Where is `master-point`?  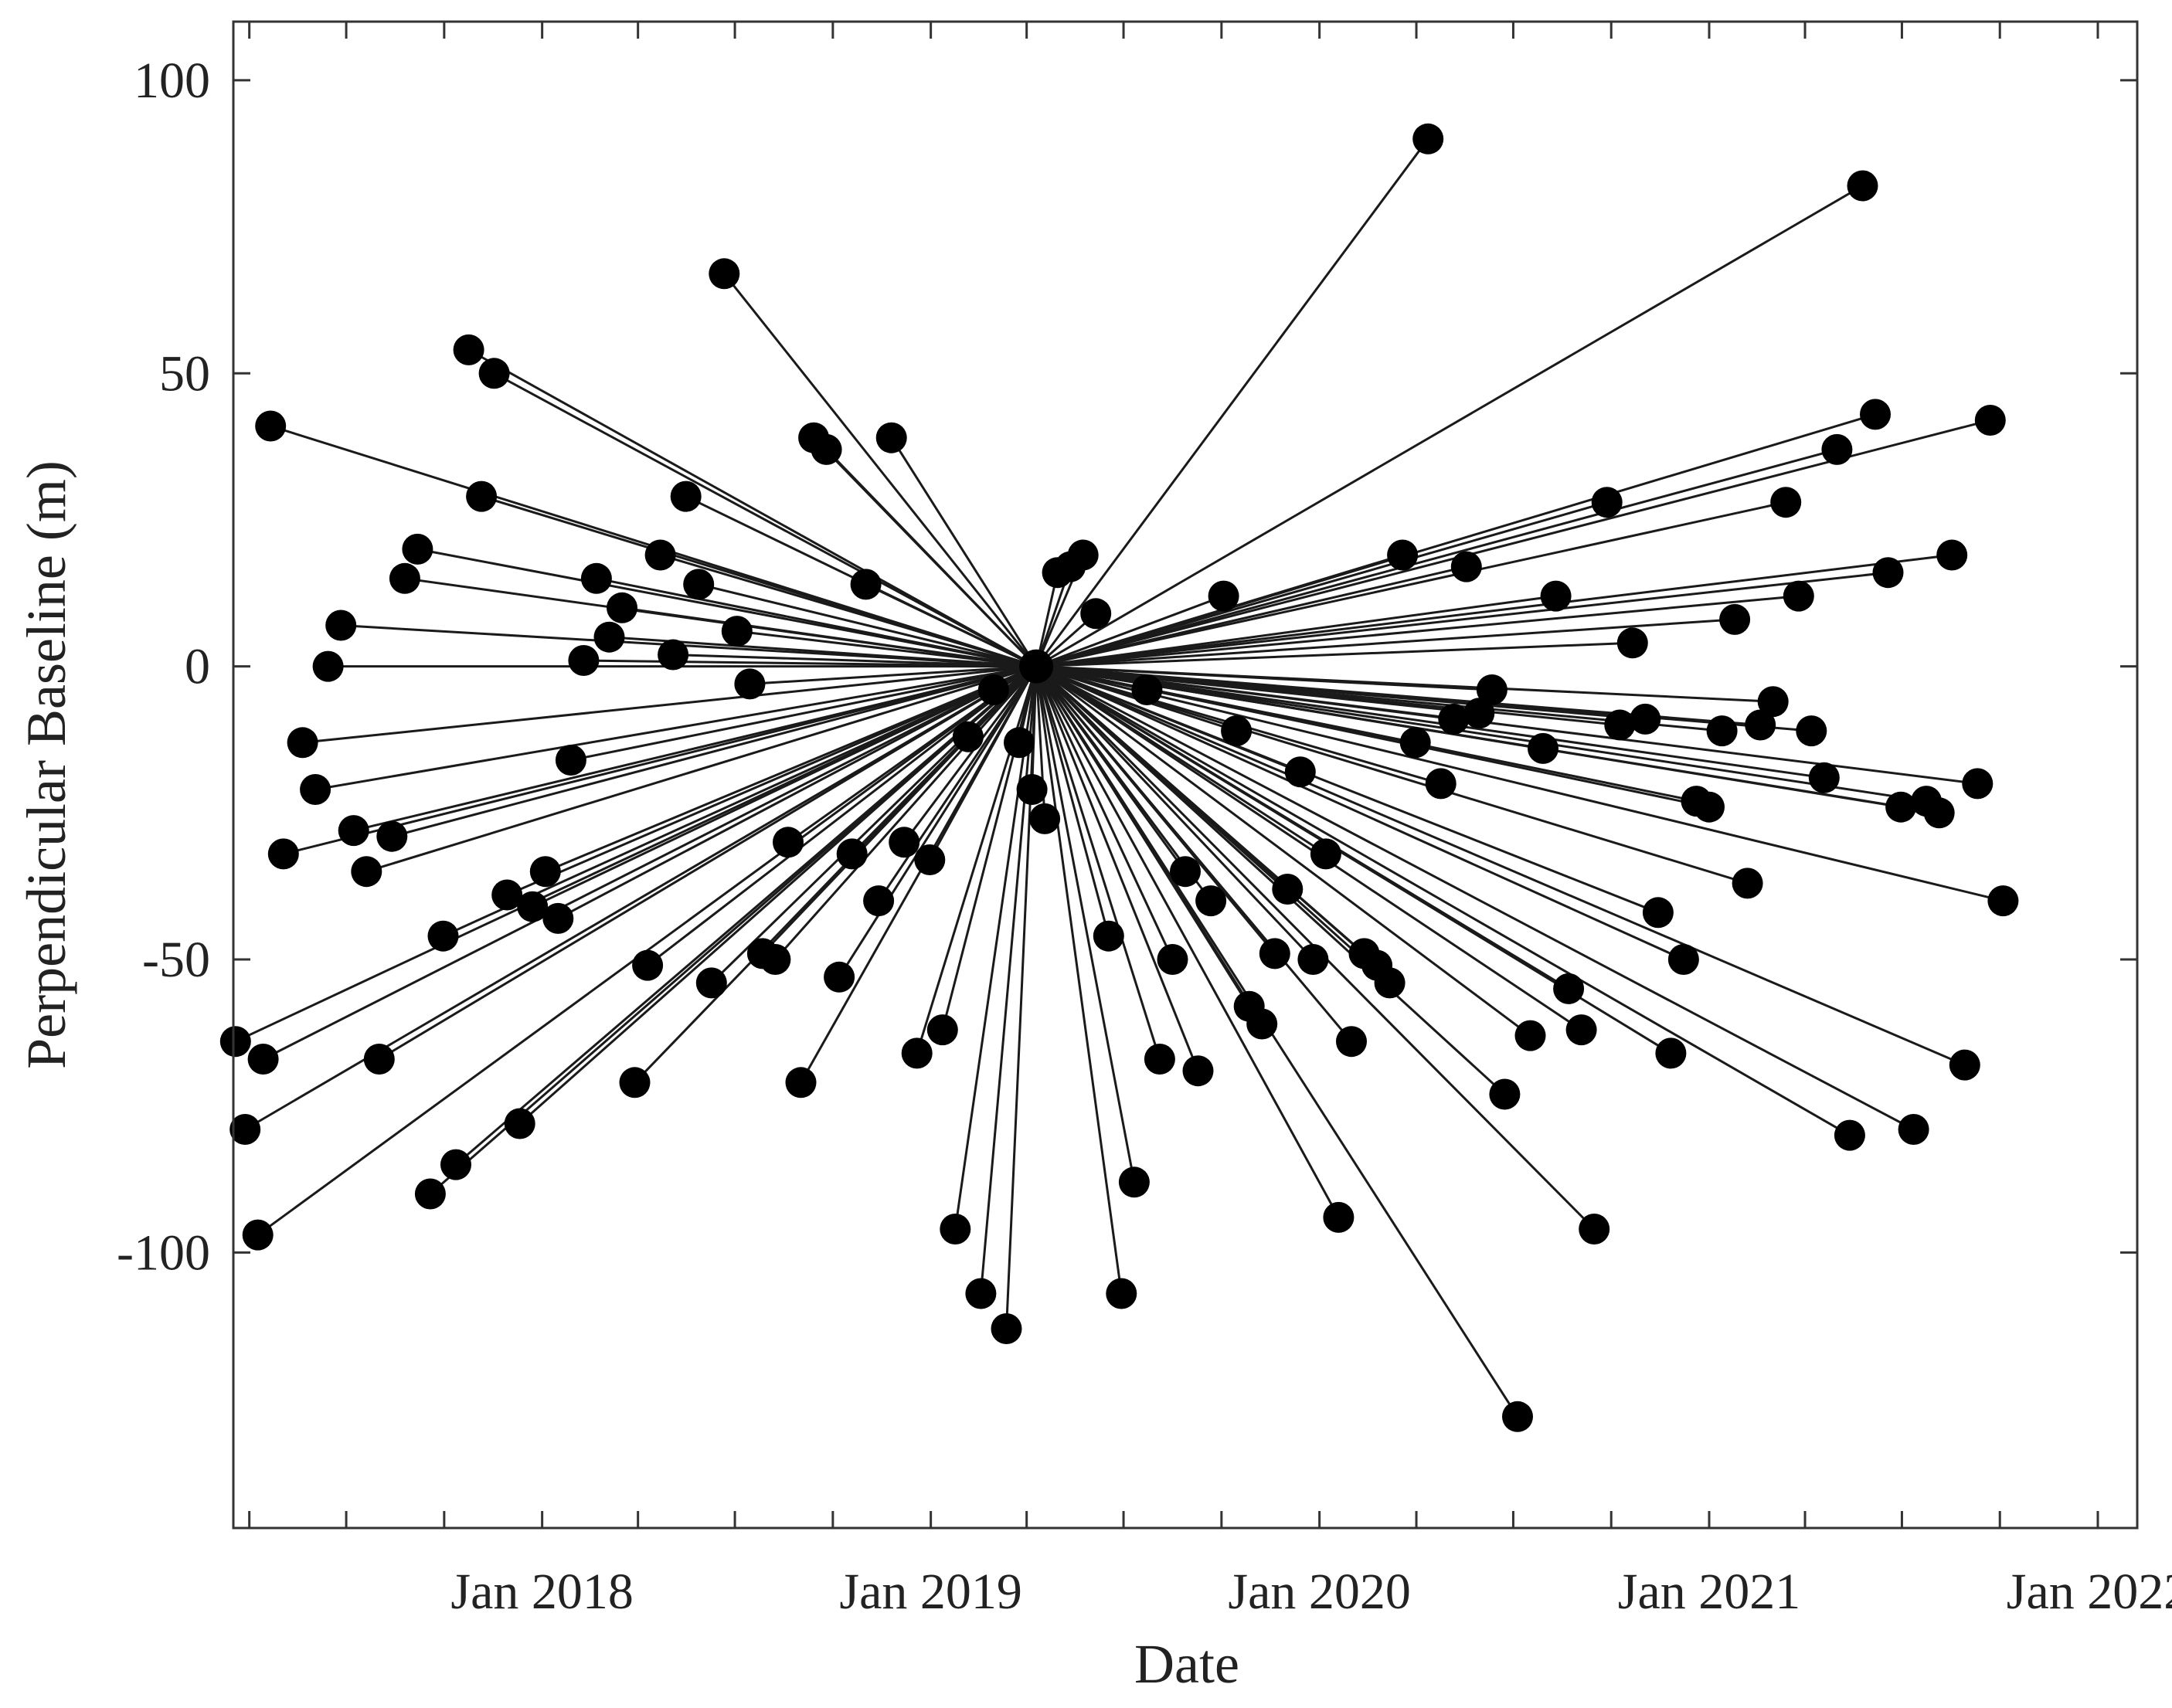 master-point is located at coordinates (1036, 667).